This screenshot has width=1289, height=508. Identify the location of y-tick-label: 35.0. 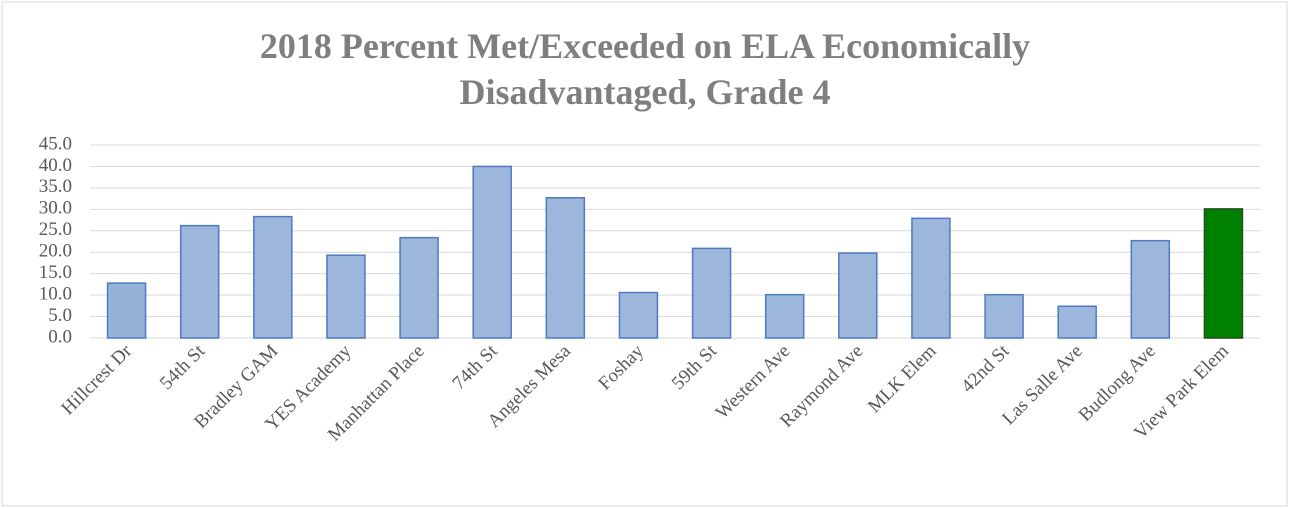
(55, 186).